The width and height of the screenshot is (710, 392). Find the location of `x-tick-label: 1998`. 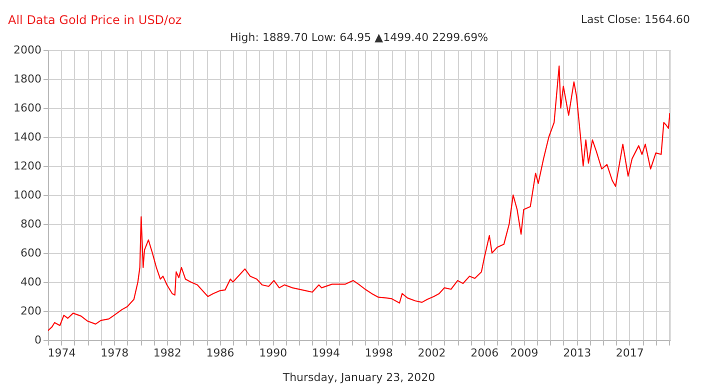

x-tick-label: 1998 is located at coordinates (378, 353).